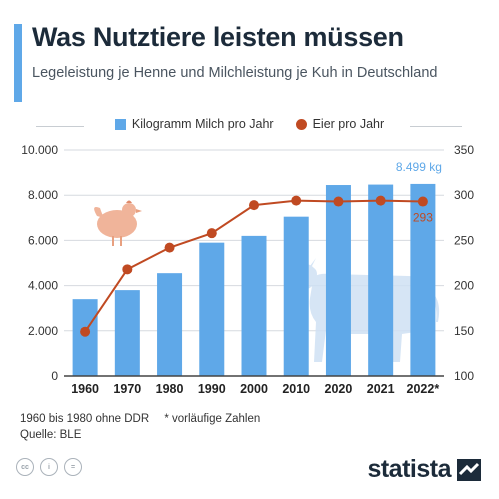 Image resolution: width=499 pixels, height=499 pixels. I want to click on statista-mark-icon, so click(469, 469).